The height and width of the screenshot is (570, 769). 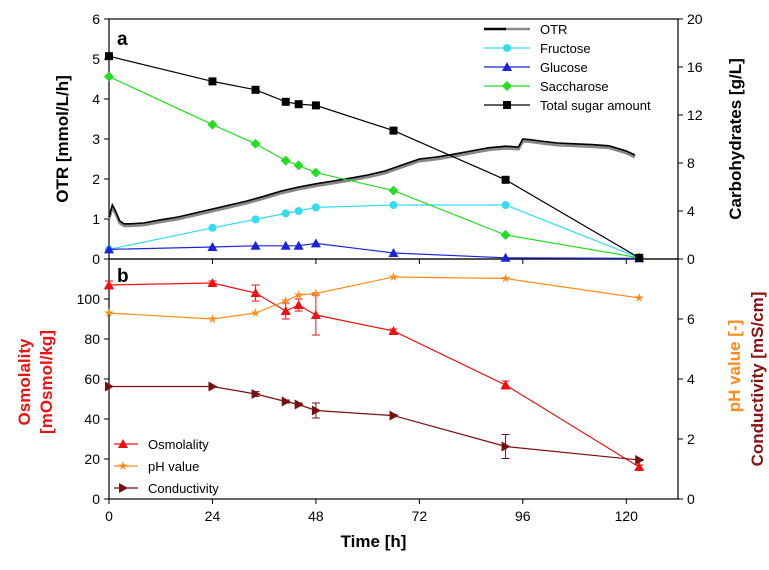 I want to click on y-left-tick-label: 60, so click(x=92, y=379).